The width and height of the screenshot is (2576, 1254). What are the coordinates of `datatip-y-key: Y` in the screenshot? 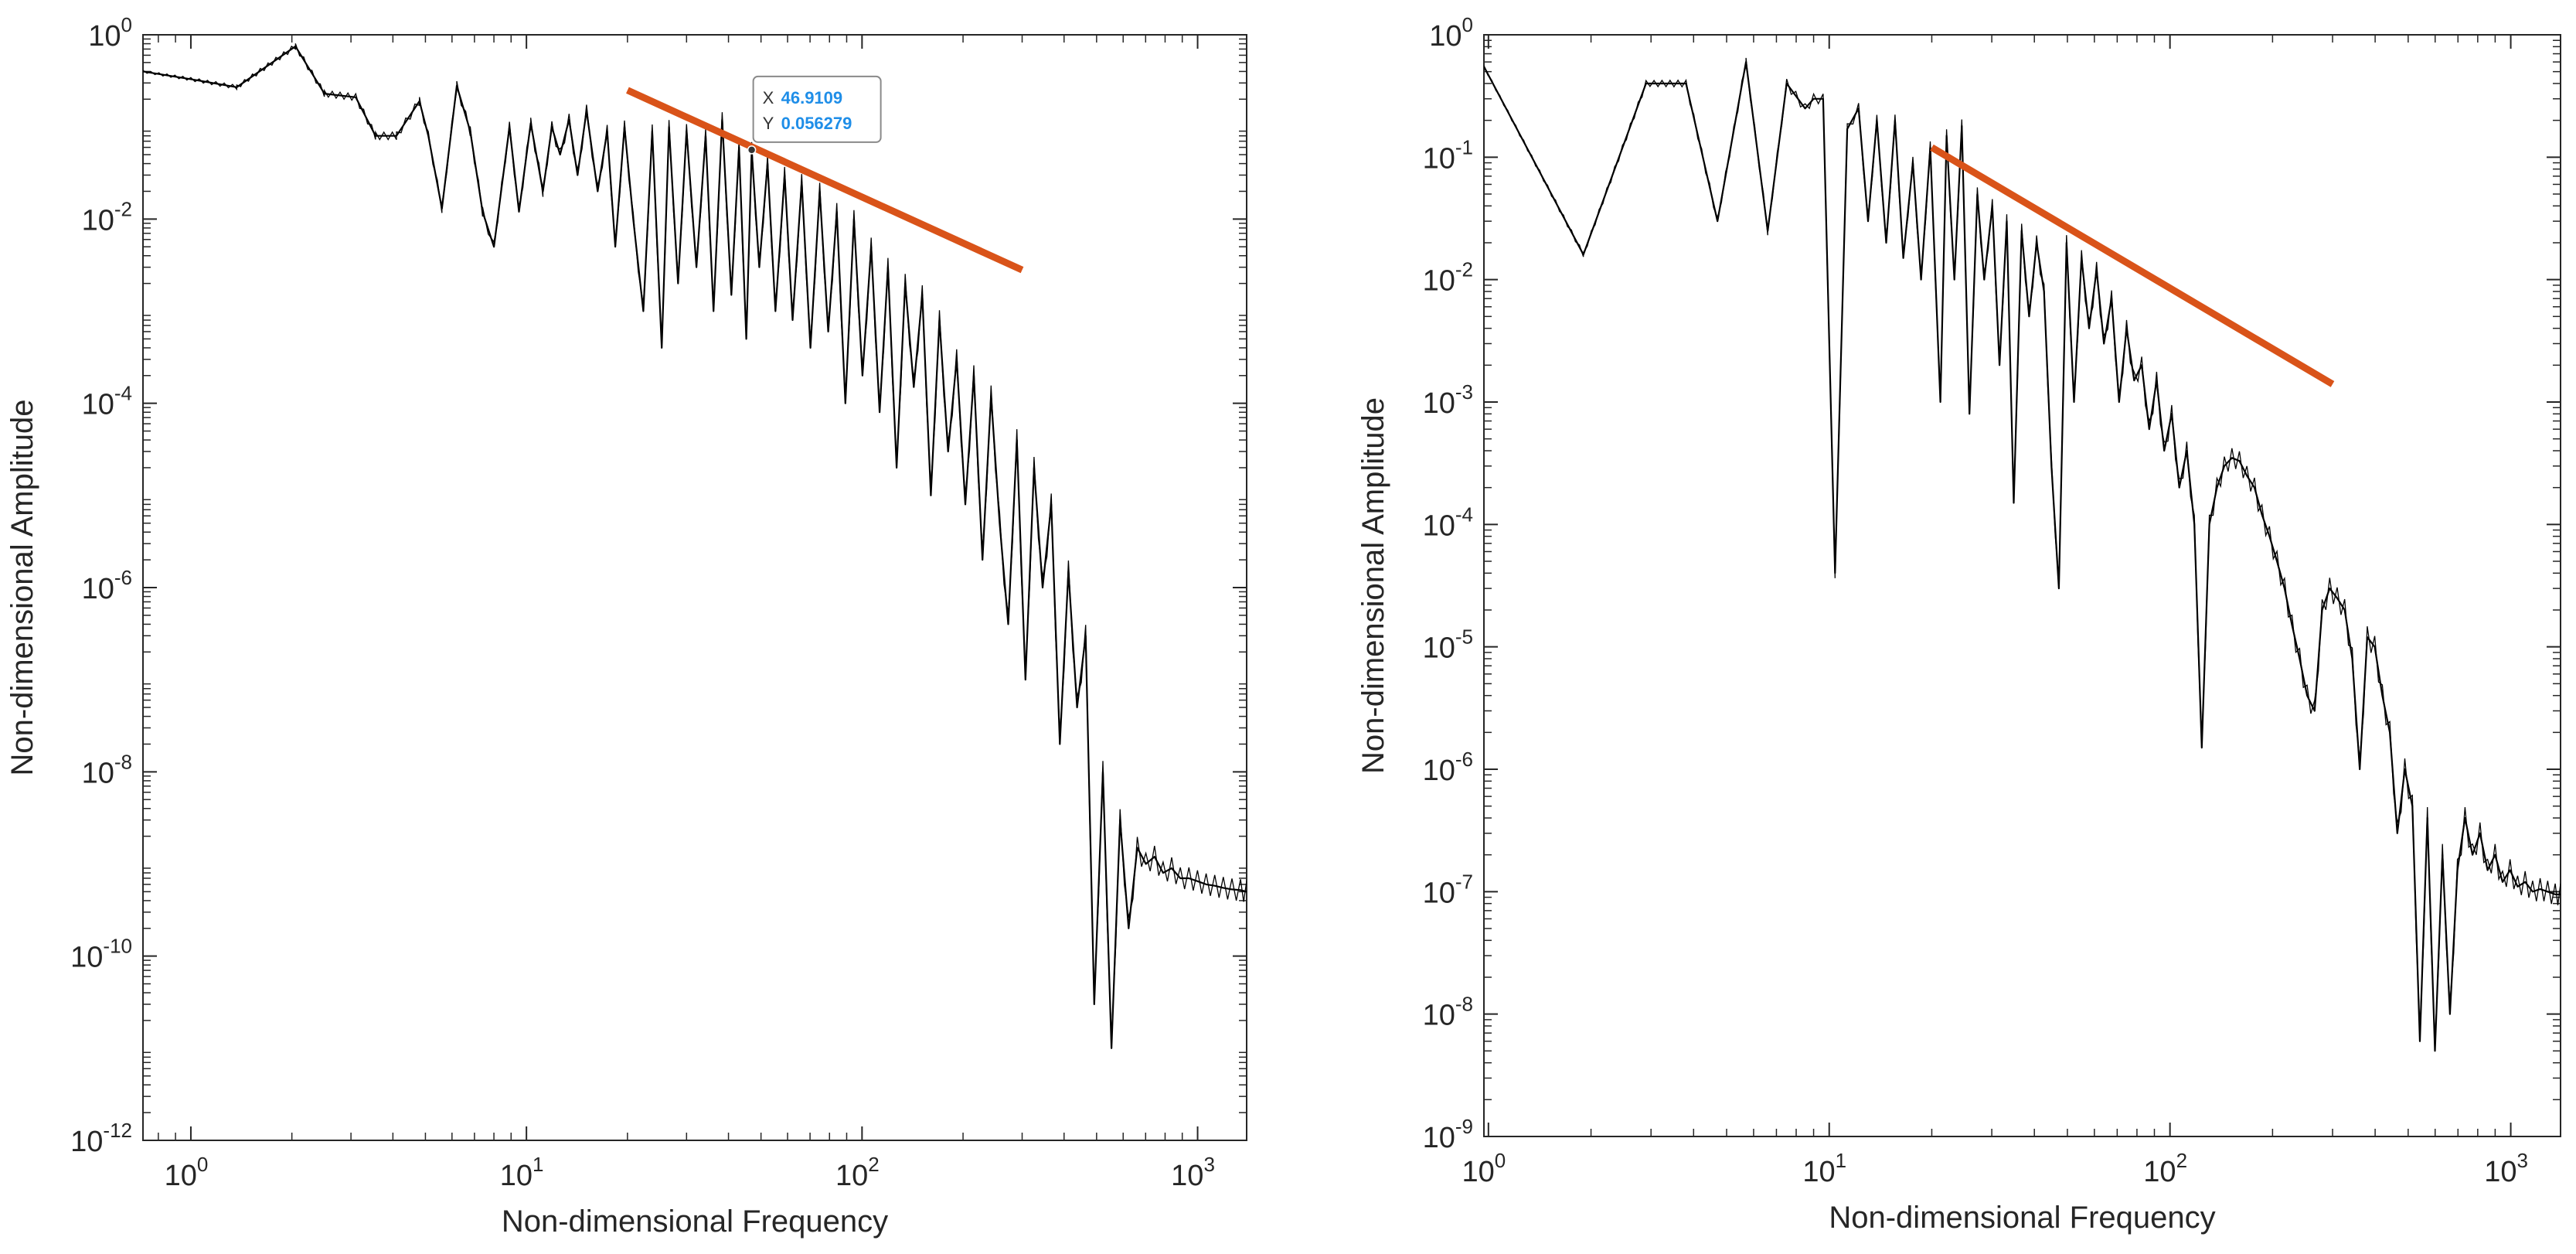 It's located at (768, 123).